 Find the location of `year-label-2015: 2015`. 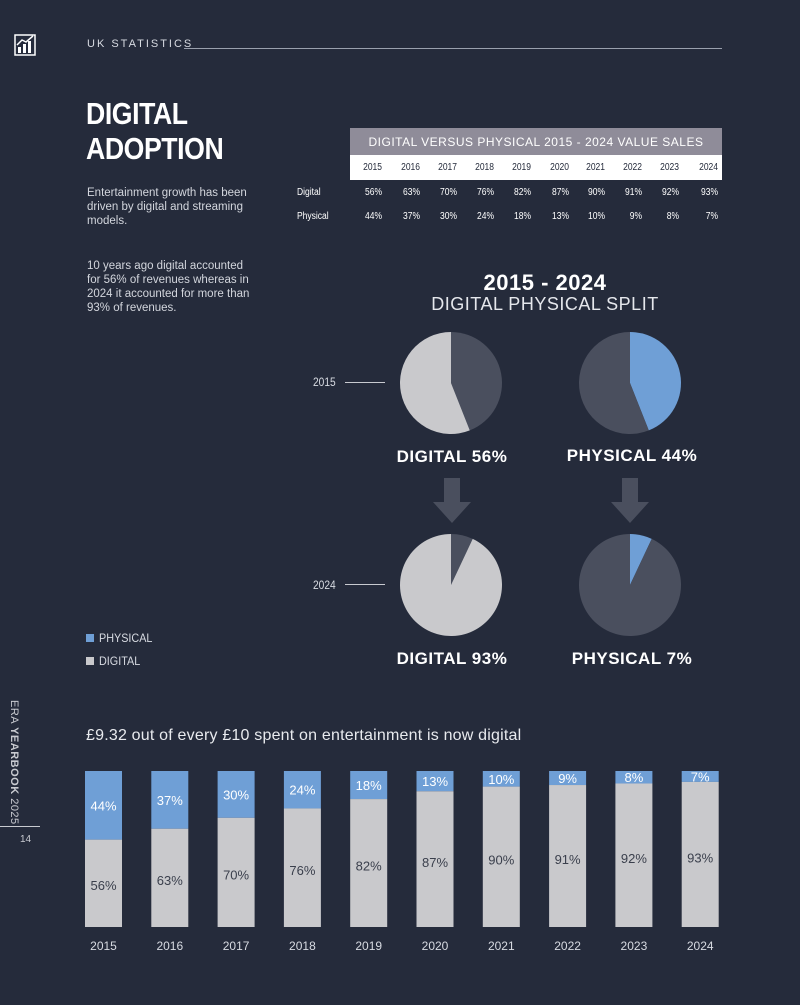

year-label-2015: 2015 is located at coordinates (324, 382).